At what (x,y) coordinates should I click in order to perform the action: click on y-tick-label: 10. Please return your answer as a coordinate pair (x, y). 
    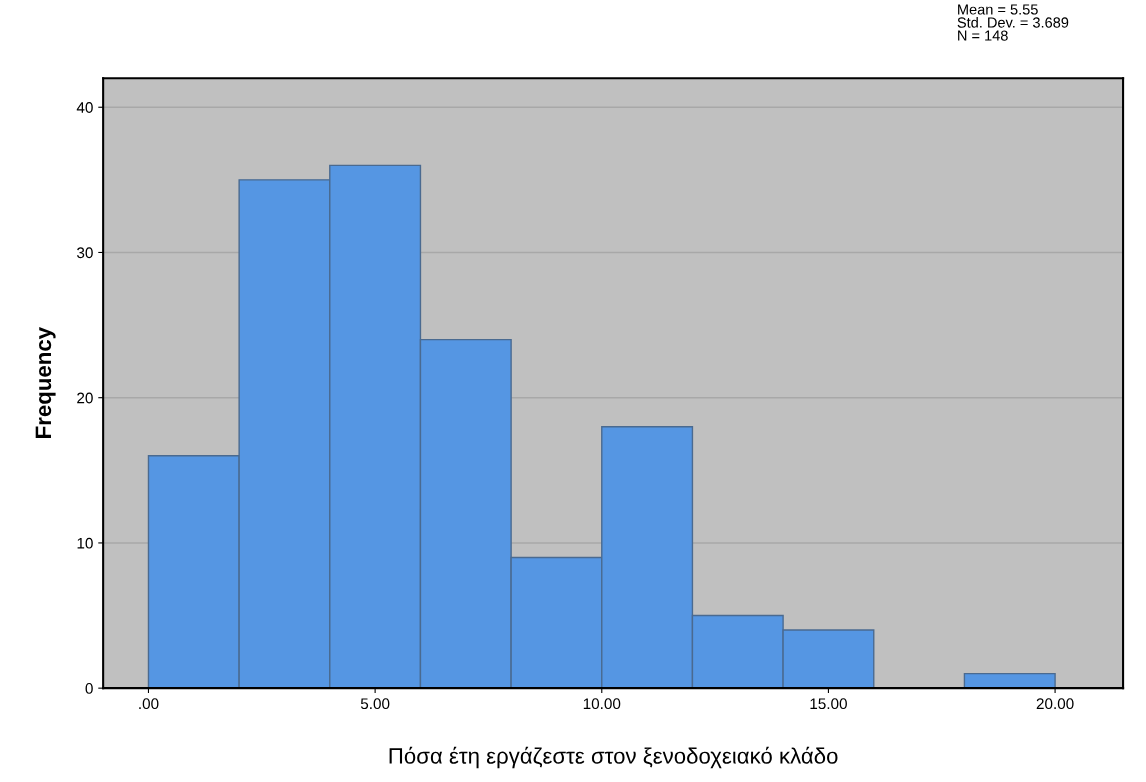
    Looking at the image, I should click on (85, 543).